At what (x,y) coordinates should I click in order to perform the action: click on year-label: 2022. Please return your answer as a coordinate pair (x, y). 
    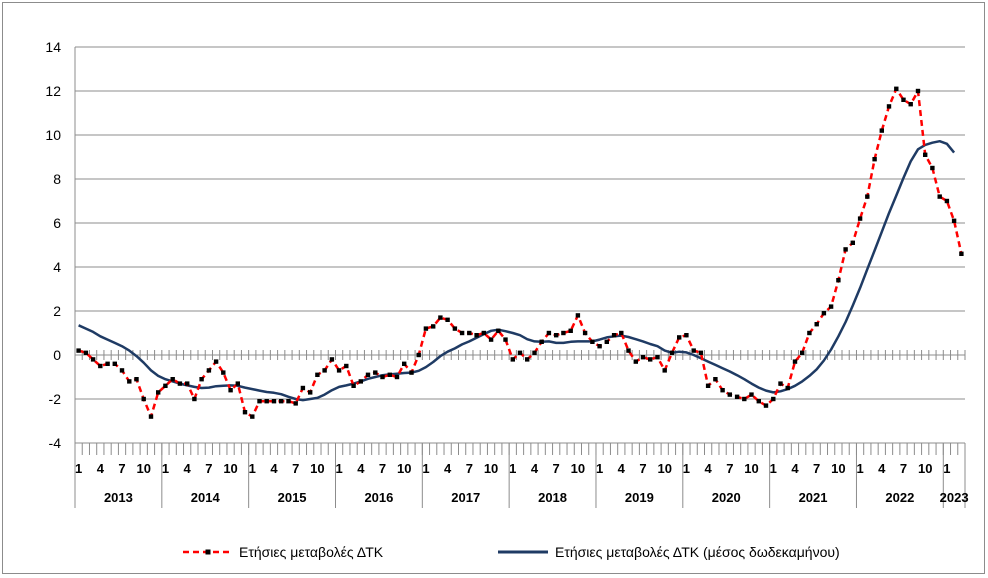
    Looking at the image, I should click on (899, 497).